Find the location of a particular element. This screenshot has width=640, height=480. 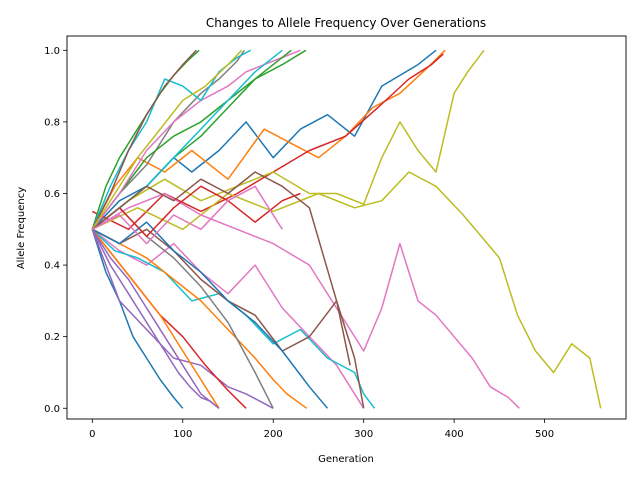

x-tick-label: 300 is located at coordinates (363, 434).